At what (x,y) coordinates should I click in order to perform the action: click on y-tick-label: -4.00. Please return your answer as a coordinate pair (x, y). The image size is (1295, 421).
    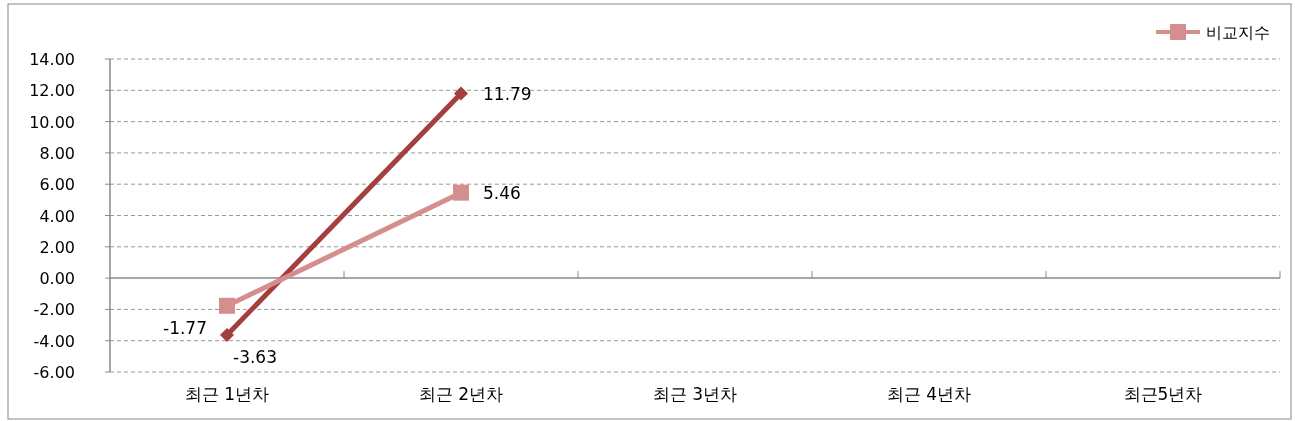
    Looking at the image, I should click on (54, 341).